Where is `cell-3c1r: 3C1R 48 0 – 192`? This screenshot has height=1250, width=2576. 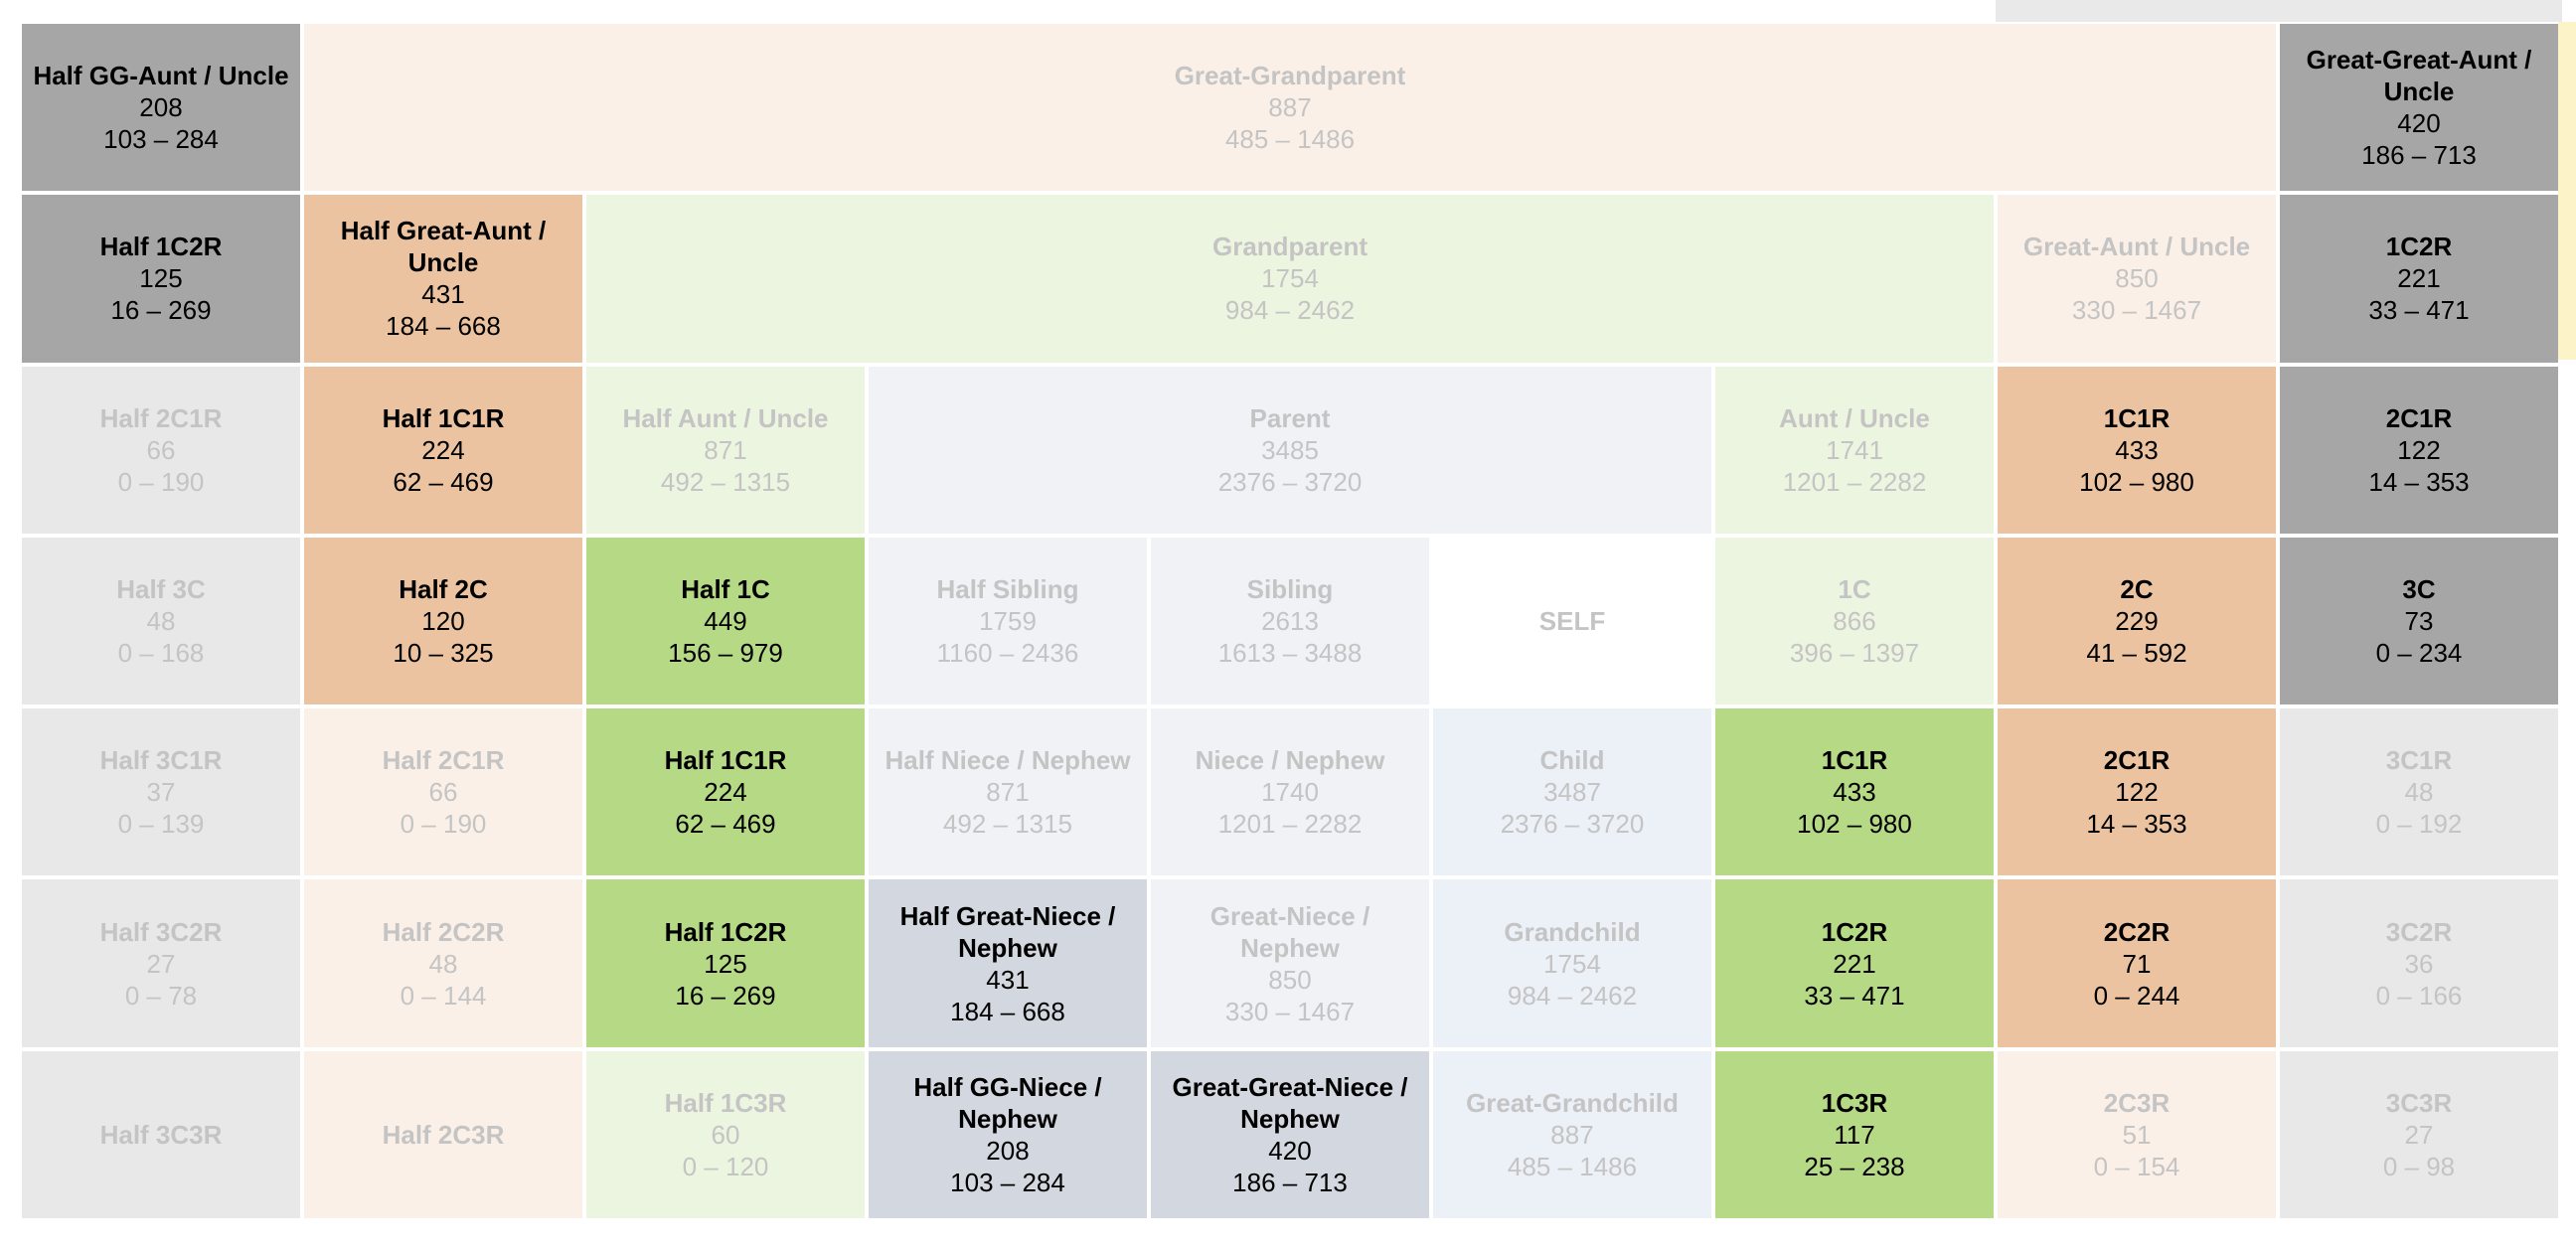
cell-3c1r: 3C1R 48 0 – 192 is located at coordinates (2419, 792).